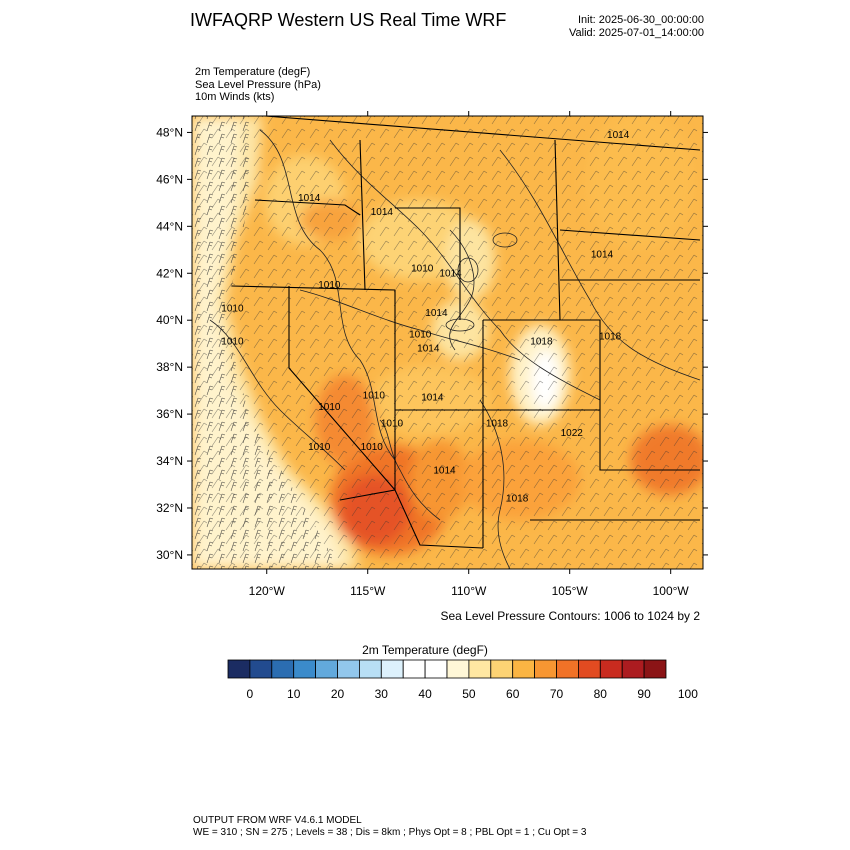  What do you see at coordinates (253, 72) in the screenshot?
I see `field-temperature: 2m Temperature (degF)` at bounding box center [253, 72].